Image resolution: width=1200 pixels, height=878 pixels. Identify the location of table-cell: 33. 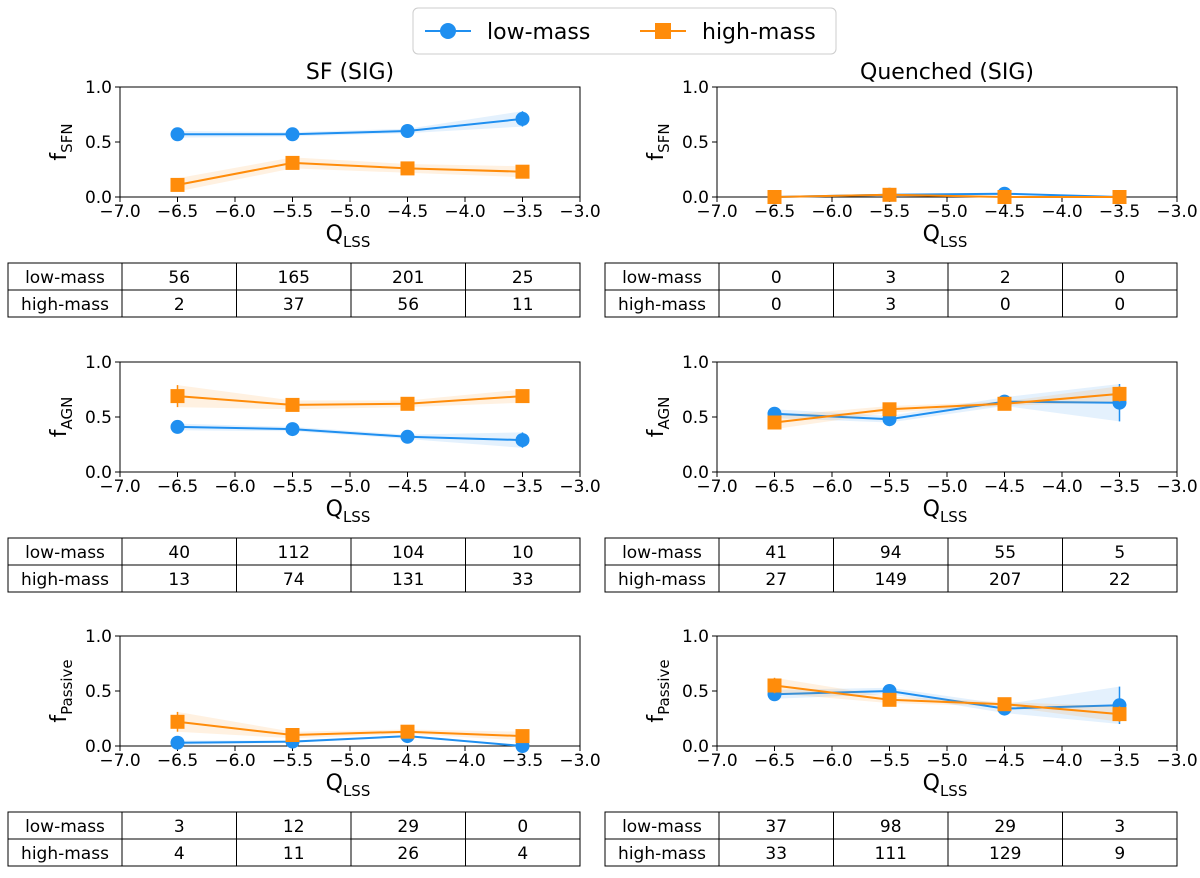
(776, 854).